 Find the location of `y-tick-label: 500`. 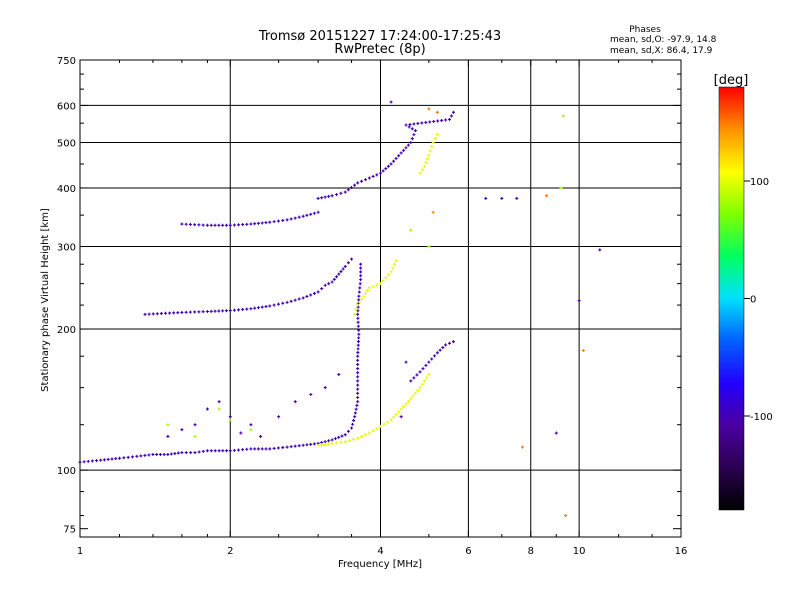

y-tick-label: 500 is located at coordinates (66, 144).